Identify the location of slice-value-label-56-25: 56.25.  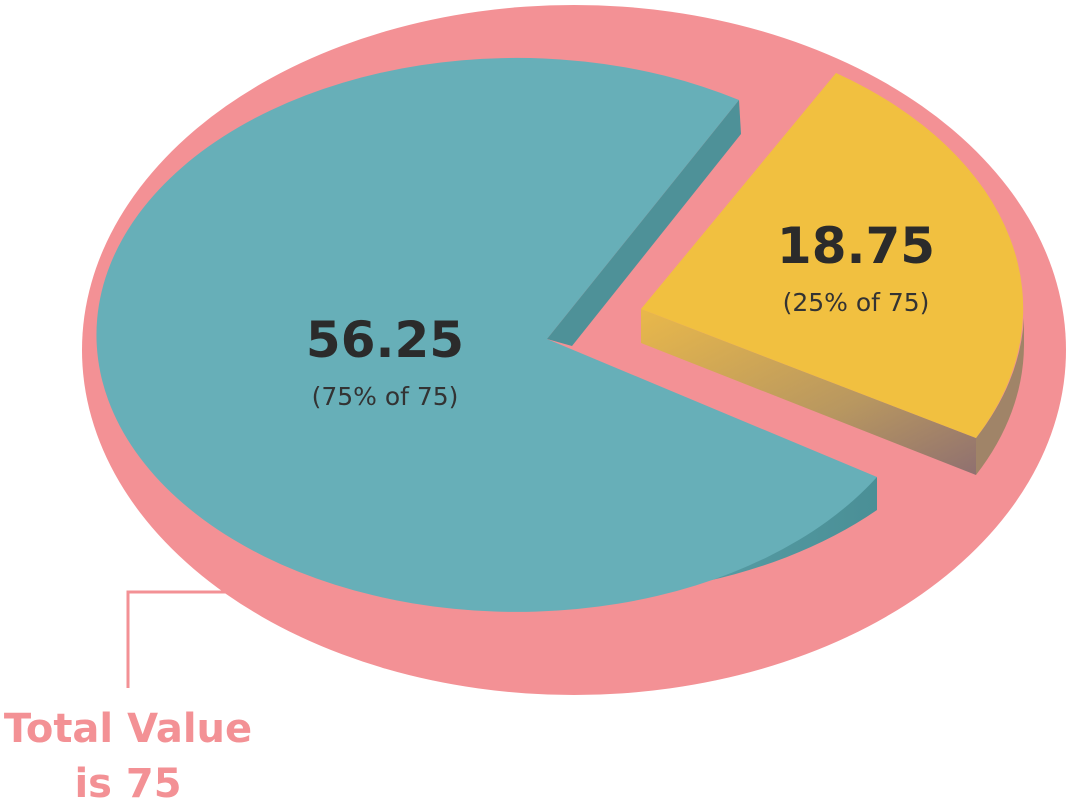
(385, 340).